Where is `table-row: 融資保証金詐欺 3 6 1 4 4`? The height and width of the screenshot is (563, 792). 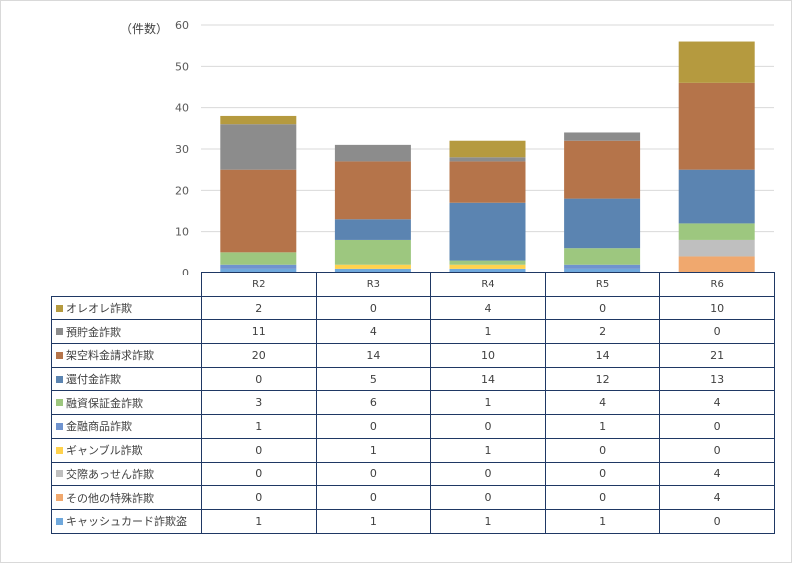 table-row: 融資保証金詐欺 3 6 1 4 4 is located at coordinates (413, 403).